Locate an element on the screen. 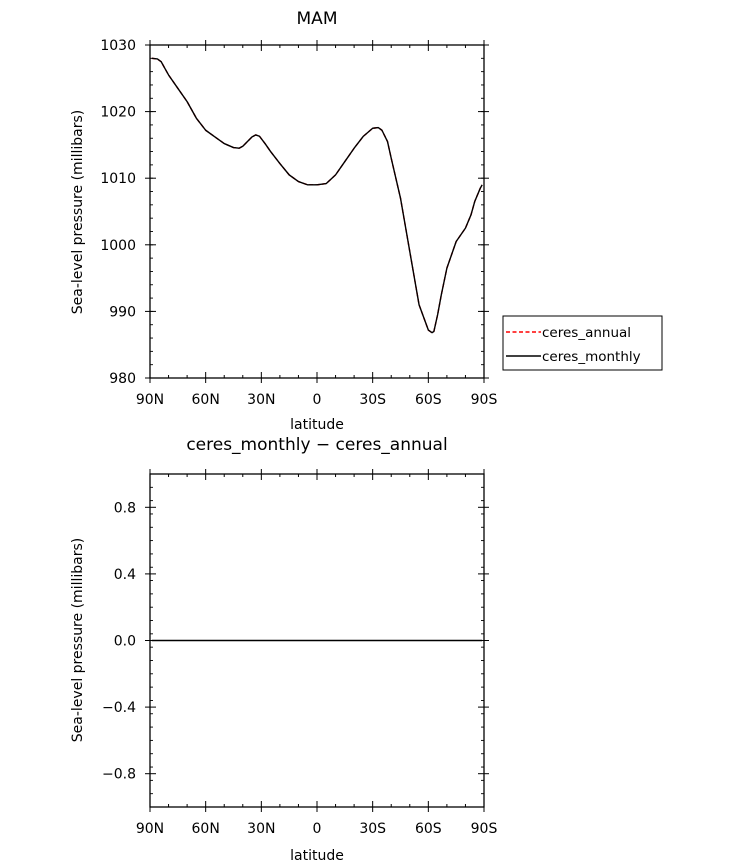  y-tick-label: −0.8 is located at coordinates (119, 775).